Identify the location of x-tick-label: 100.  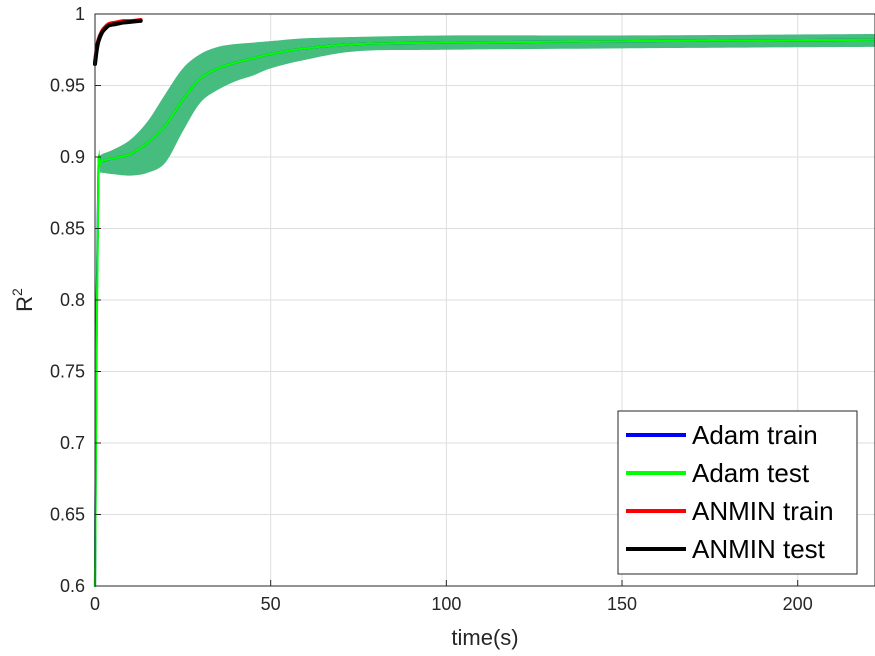
(446, 604).